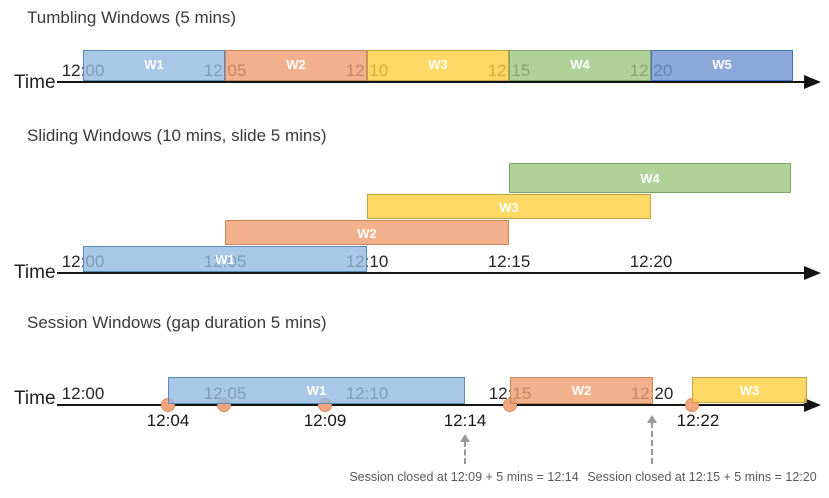  What do you see at coordinates (83, 393) in the screenshot?
I see `session-tick-1200: 12:00` at bounding box center [83, 393].